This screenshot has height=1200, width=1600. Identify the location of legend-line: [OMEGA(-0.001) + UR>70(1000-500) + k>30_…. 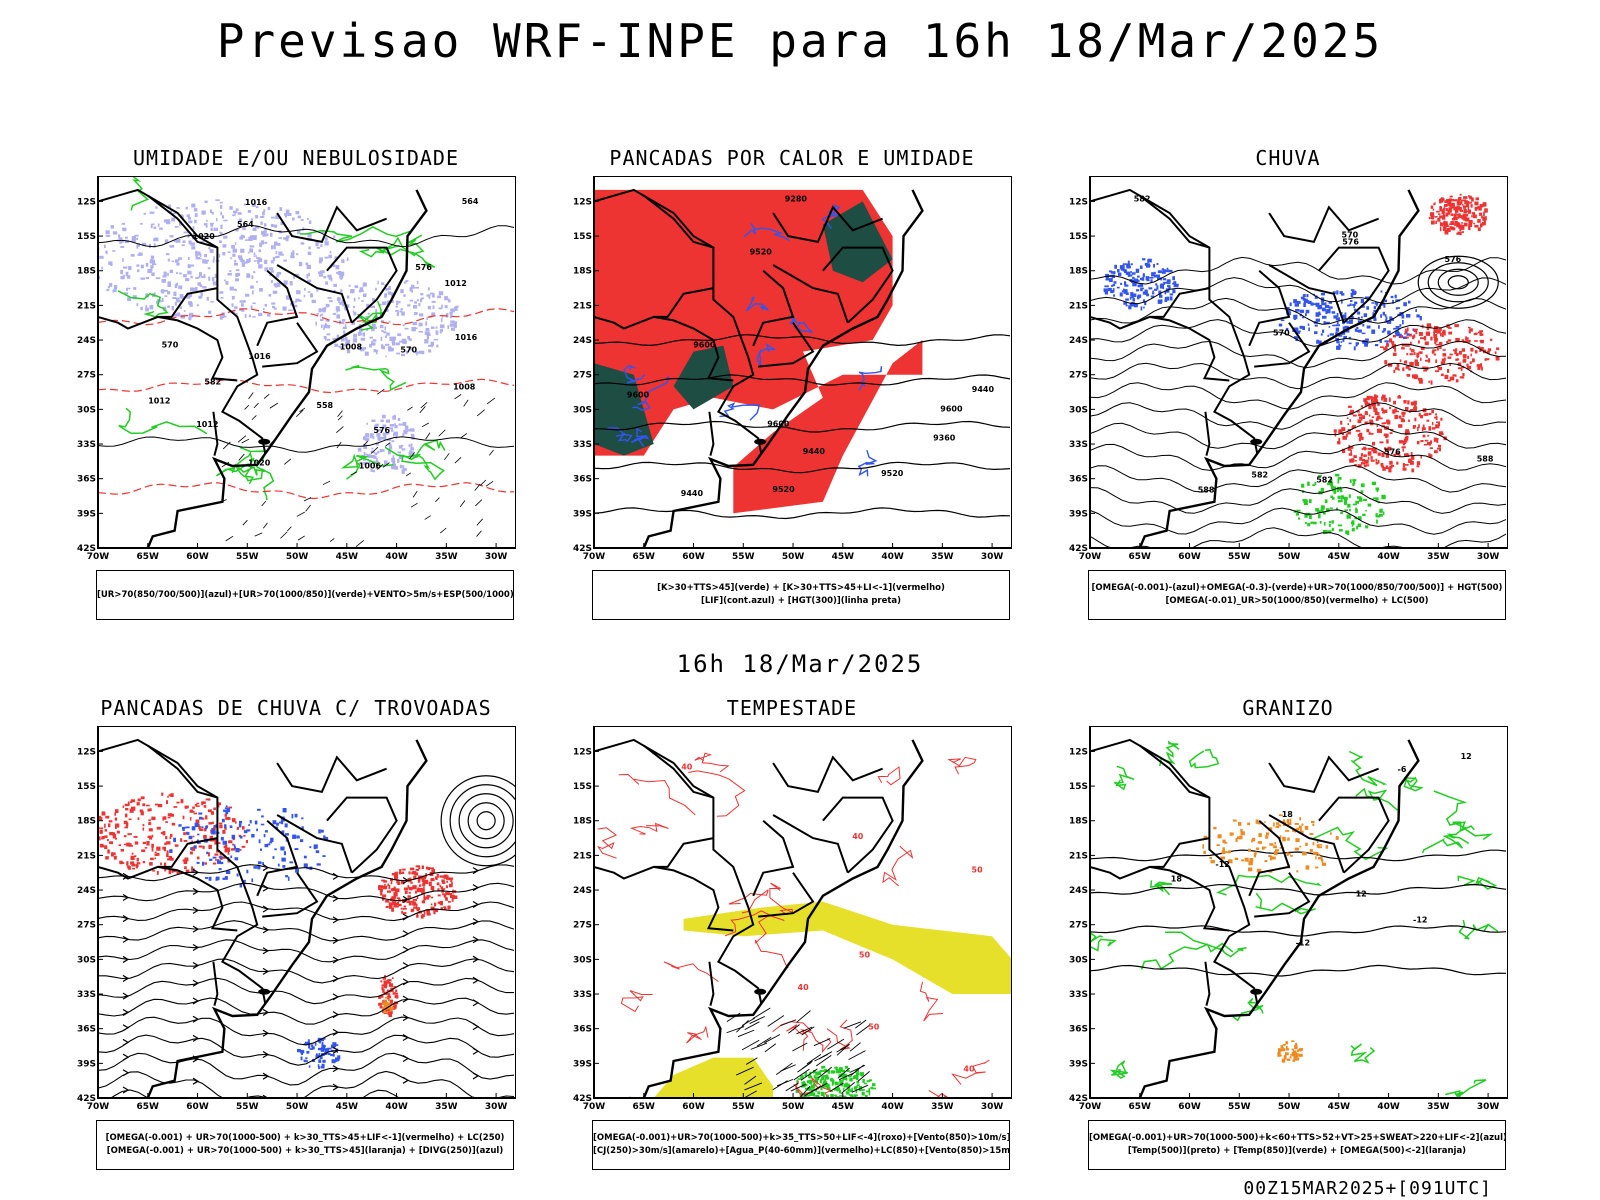
(305, 1151).